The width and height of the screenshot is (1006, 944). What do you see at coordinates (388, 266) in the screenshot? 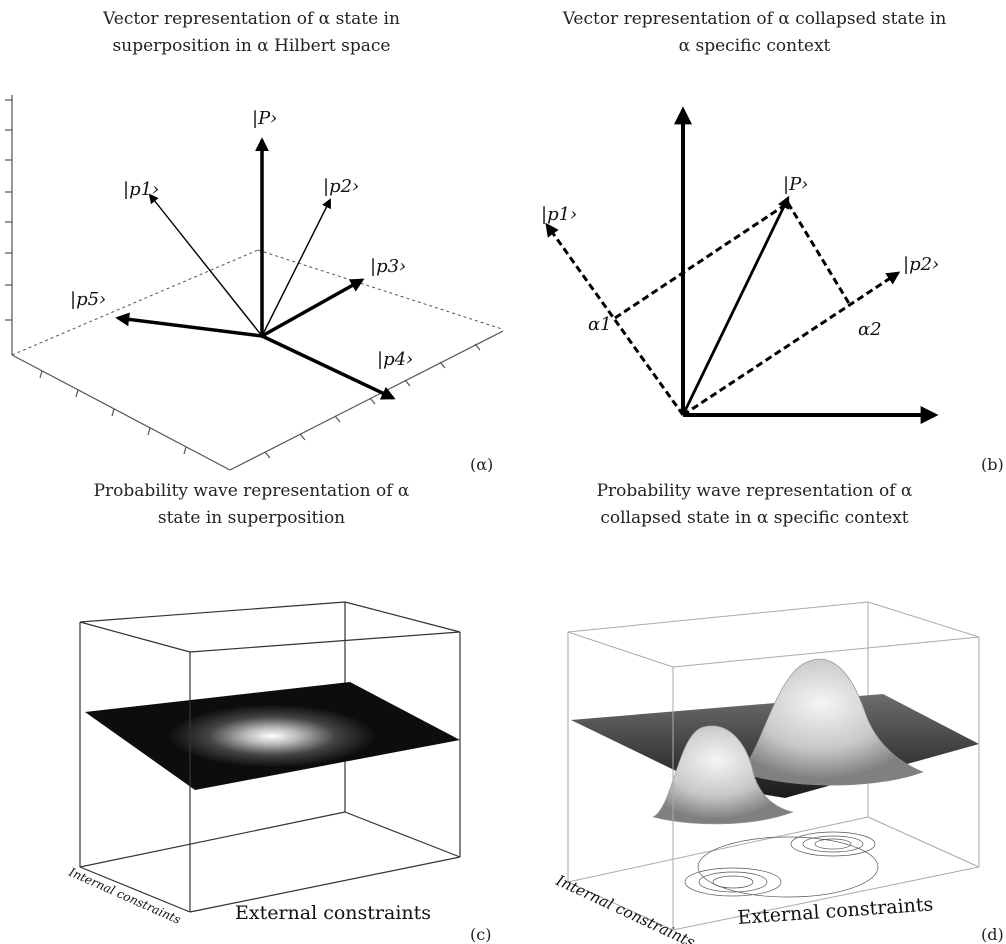
I see `label-p3: |p3›` at bounding box center [388, 266].